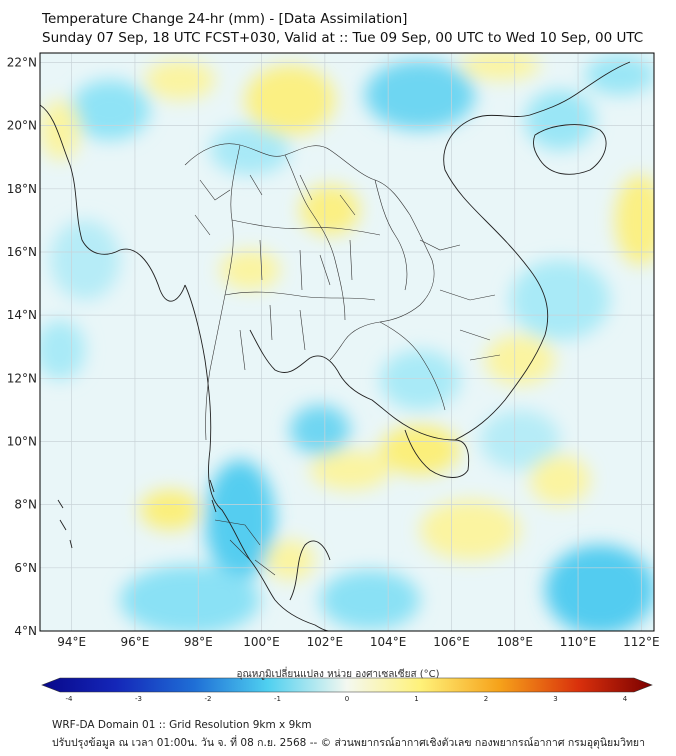 This screenshot has width=676, height=756. Describe the element at coordinates (416, 699) in the screenshot. I see `colorbar-tick-label: 1` at that location.